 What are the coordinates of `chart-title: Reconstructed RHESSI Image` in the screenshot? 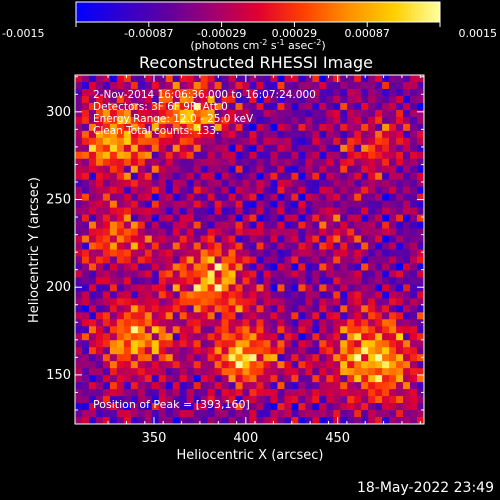 It's located at (256, 62).